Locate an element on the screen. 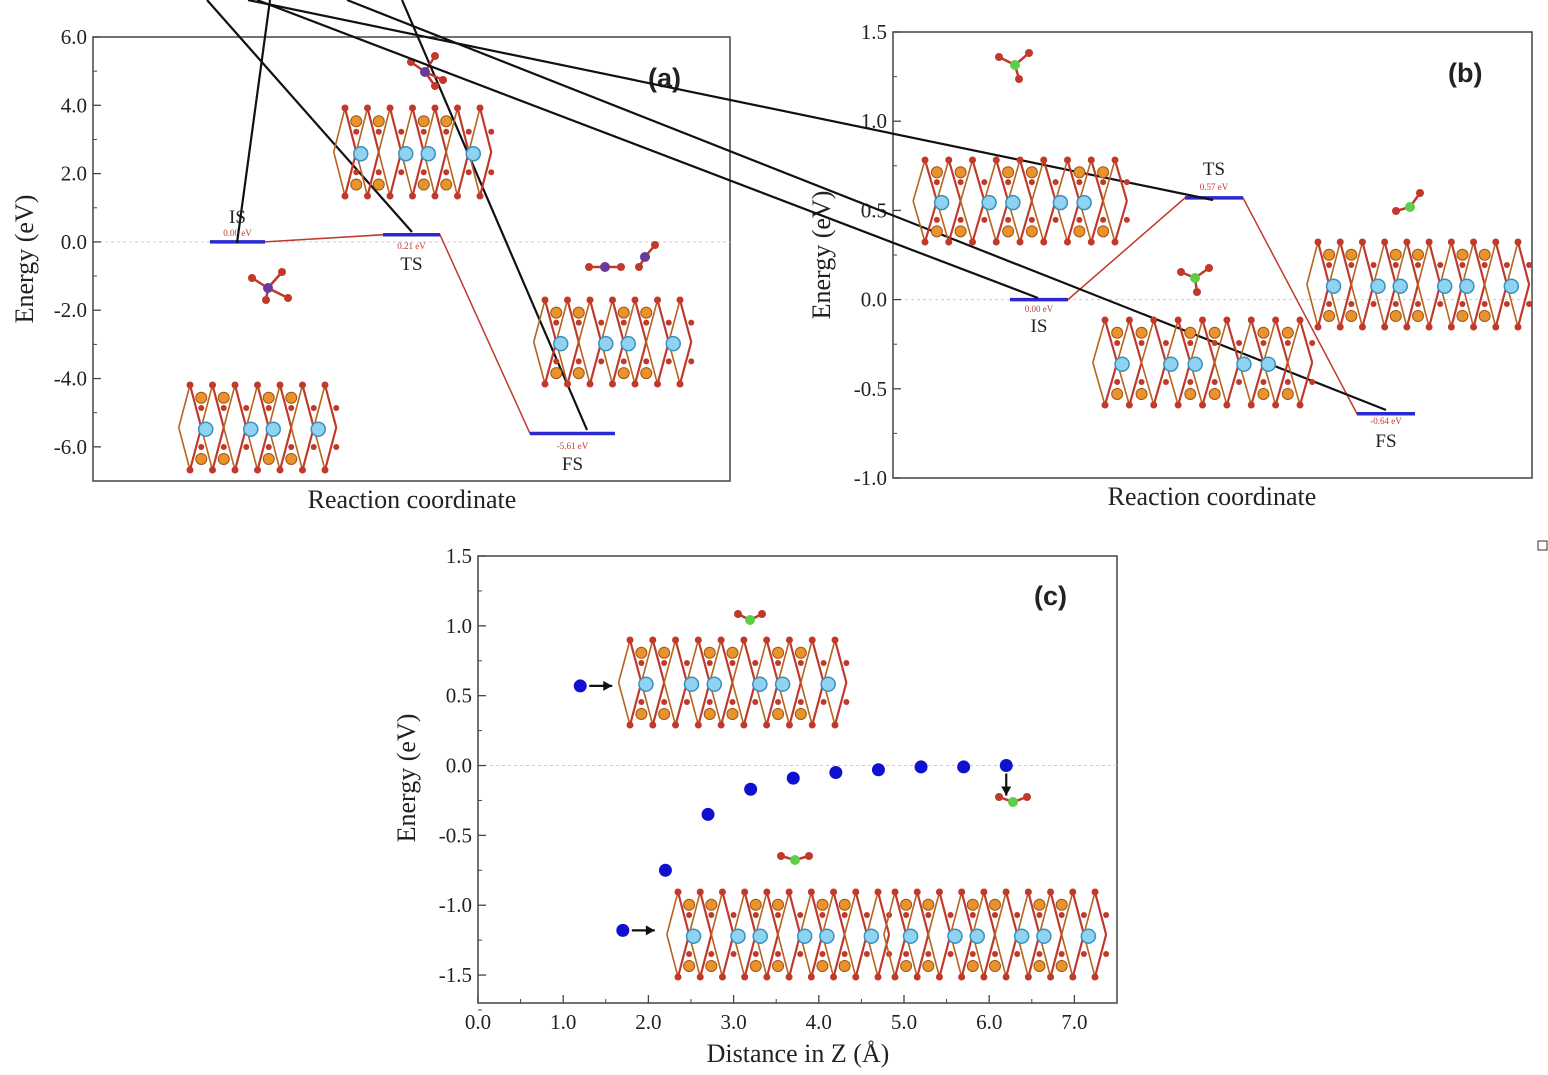 Image resolution: width=1548 pixels, height=1075 pixels. y-tick-label: 0.5 is located at coordinates (459, 696).